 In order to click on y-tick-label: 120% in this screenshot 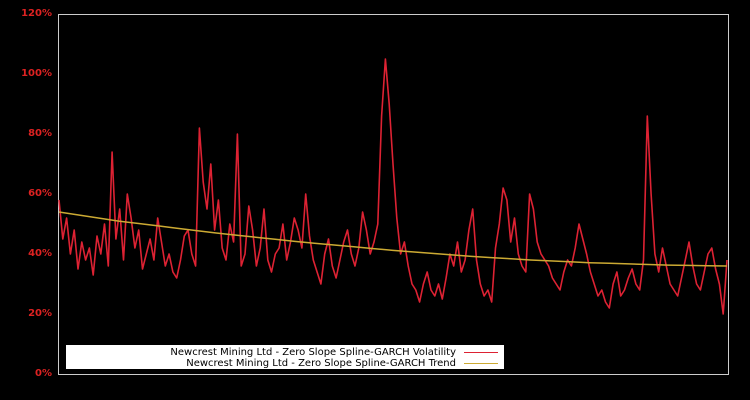, I will do `click(36, 13)`.